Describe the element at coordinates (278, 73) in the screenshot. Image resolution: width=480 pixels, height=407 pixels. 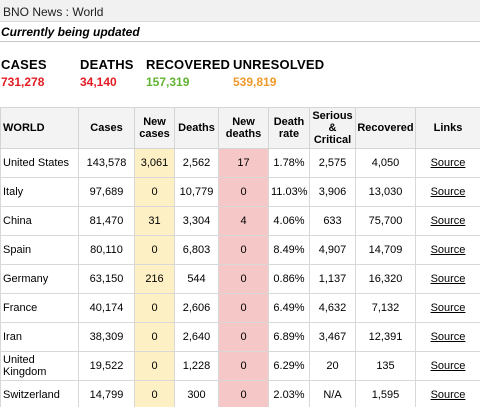
I see `total-unresolved-stat: UNRESOLVED 539,819` at that location.